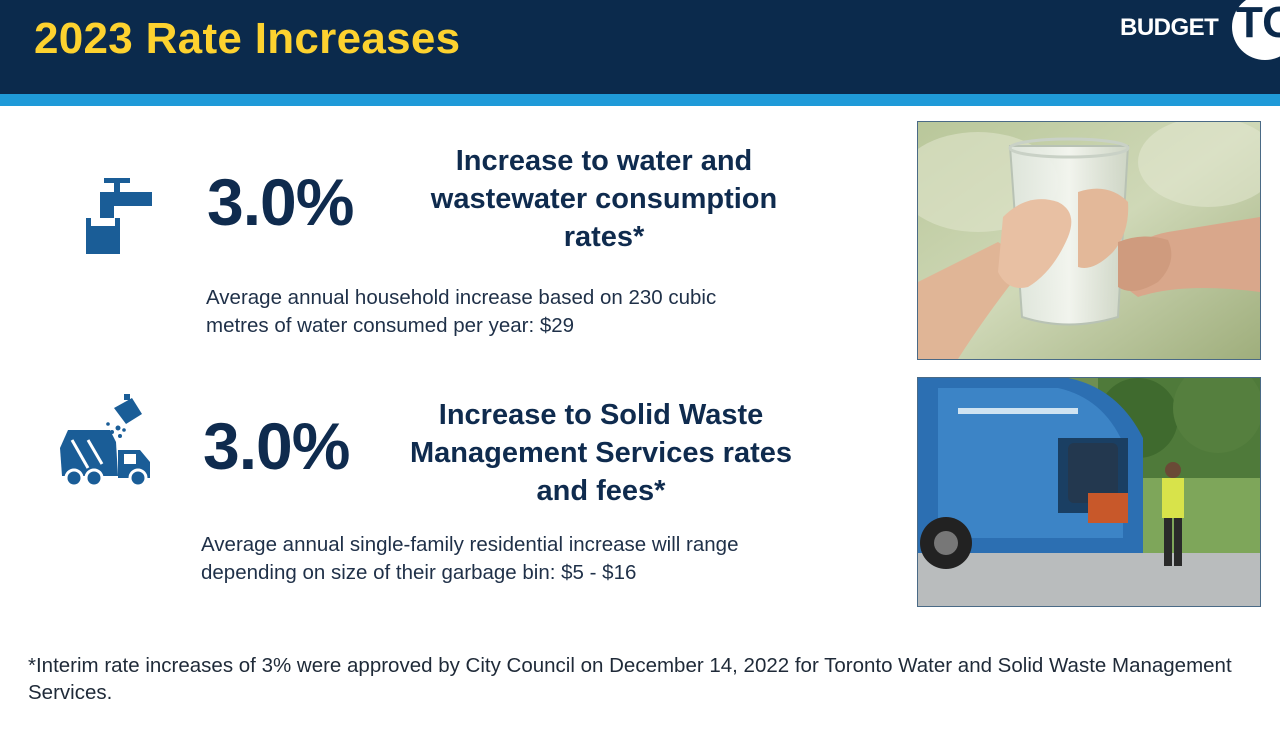 This screenshot has height=730, width=1280. What do you see at coordinates (1089, 240) in the screenshot?
I see `water-glass-photo` at bounding box center [1089, 240].